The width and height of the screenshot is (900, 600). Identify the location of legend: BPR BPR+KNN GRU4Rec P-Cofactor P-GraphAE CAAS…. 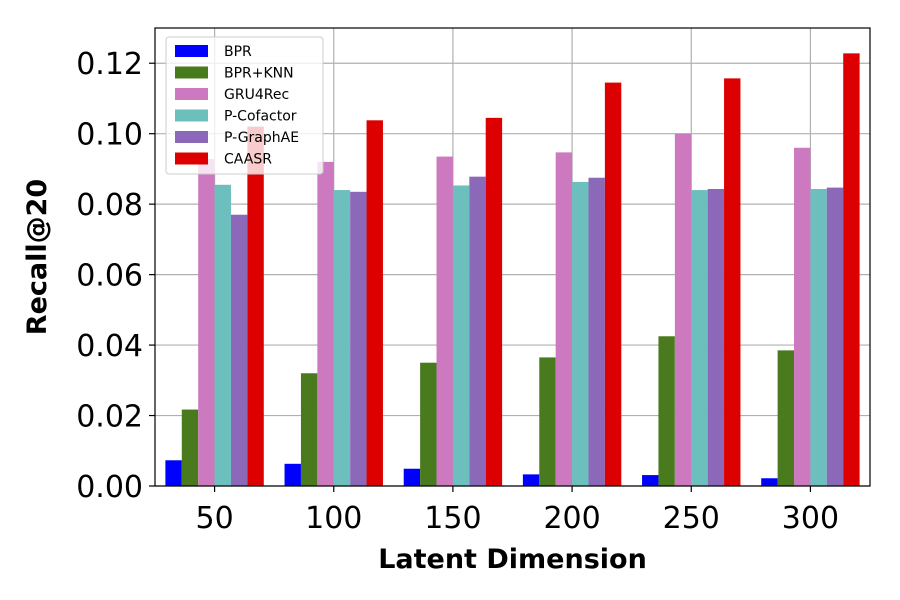
(244, 105).